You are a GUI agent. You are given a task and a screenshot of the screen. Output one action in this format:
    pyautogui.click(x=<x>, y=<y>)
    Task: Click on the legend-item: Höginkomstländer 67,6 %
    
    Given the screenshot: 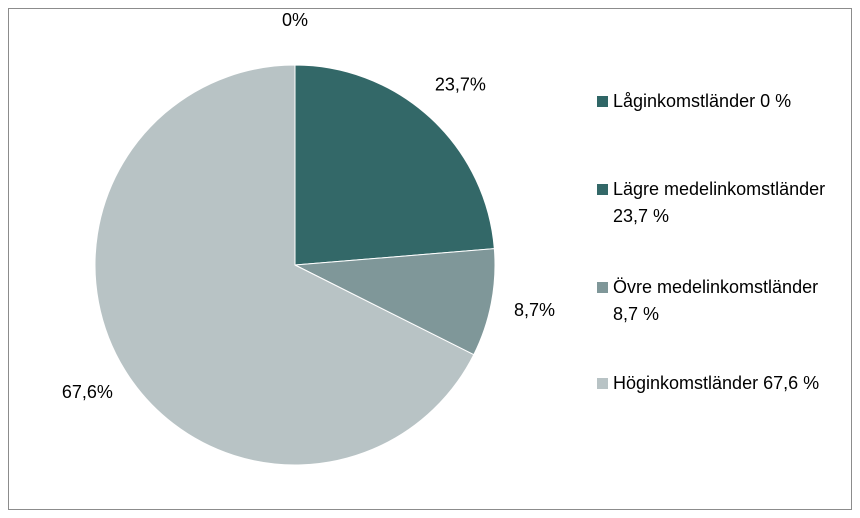 What is the action you would take?
    pyautogui.click(x=712, y=383)
    